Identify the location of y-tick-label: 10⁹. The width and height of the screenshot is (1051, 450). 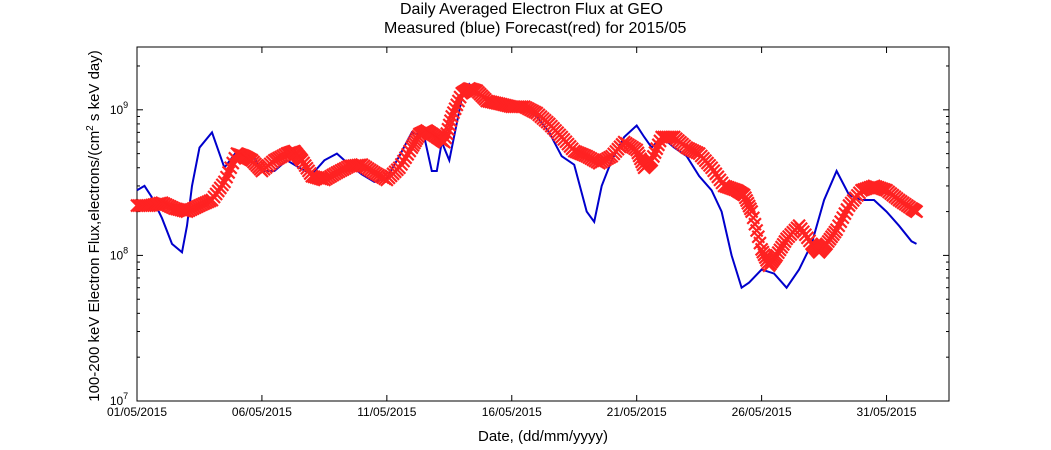
(119, 108).